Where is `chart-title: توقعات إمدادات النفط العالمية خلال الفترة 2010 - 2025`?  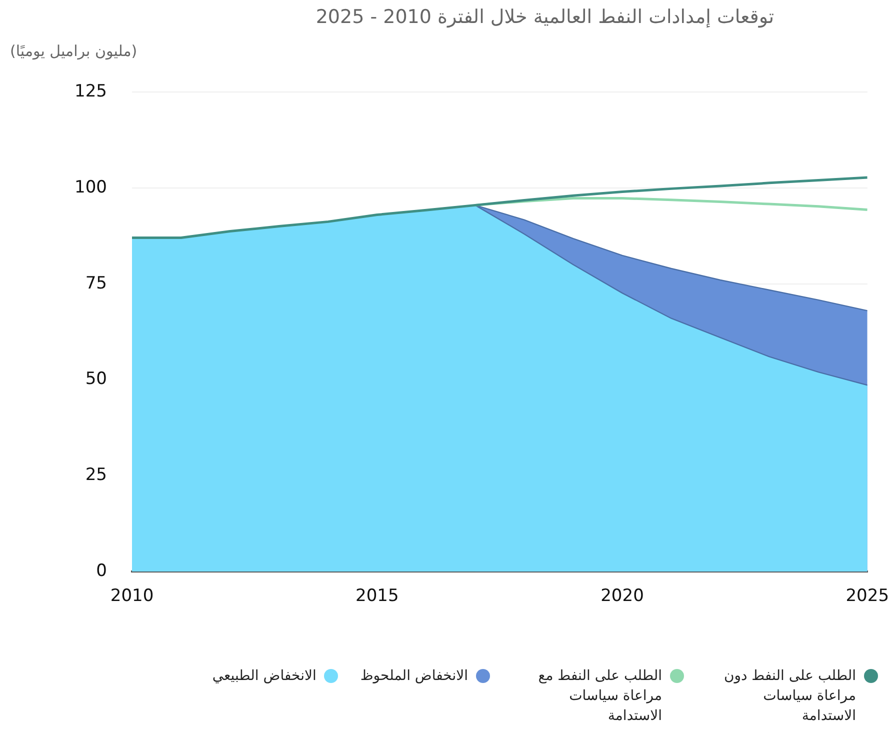 chart-title: توقعات إمدادات النفط العالمية خلال الفترة 2010 - 2025 is located at coordinates (545, 17).